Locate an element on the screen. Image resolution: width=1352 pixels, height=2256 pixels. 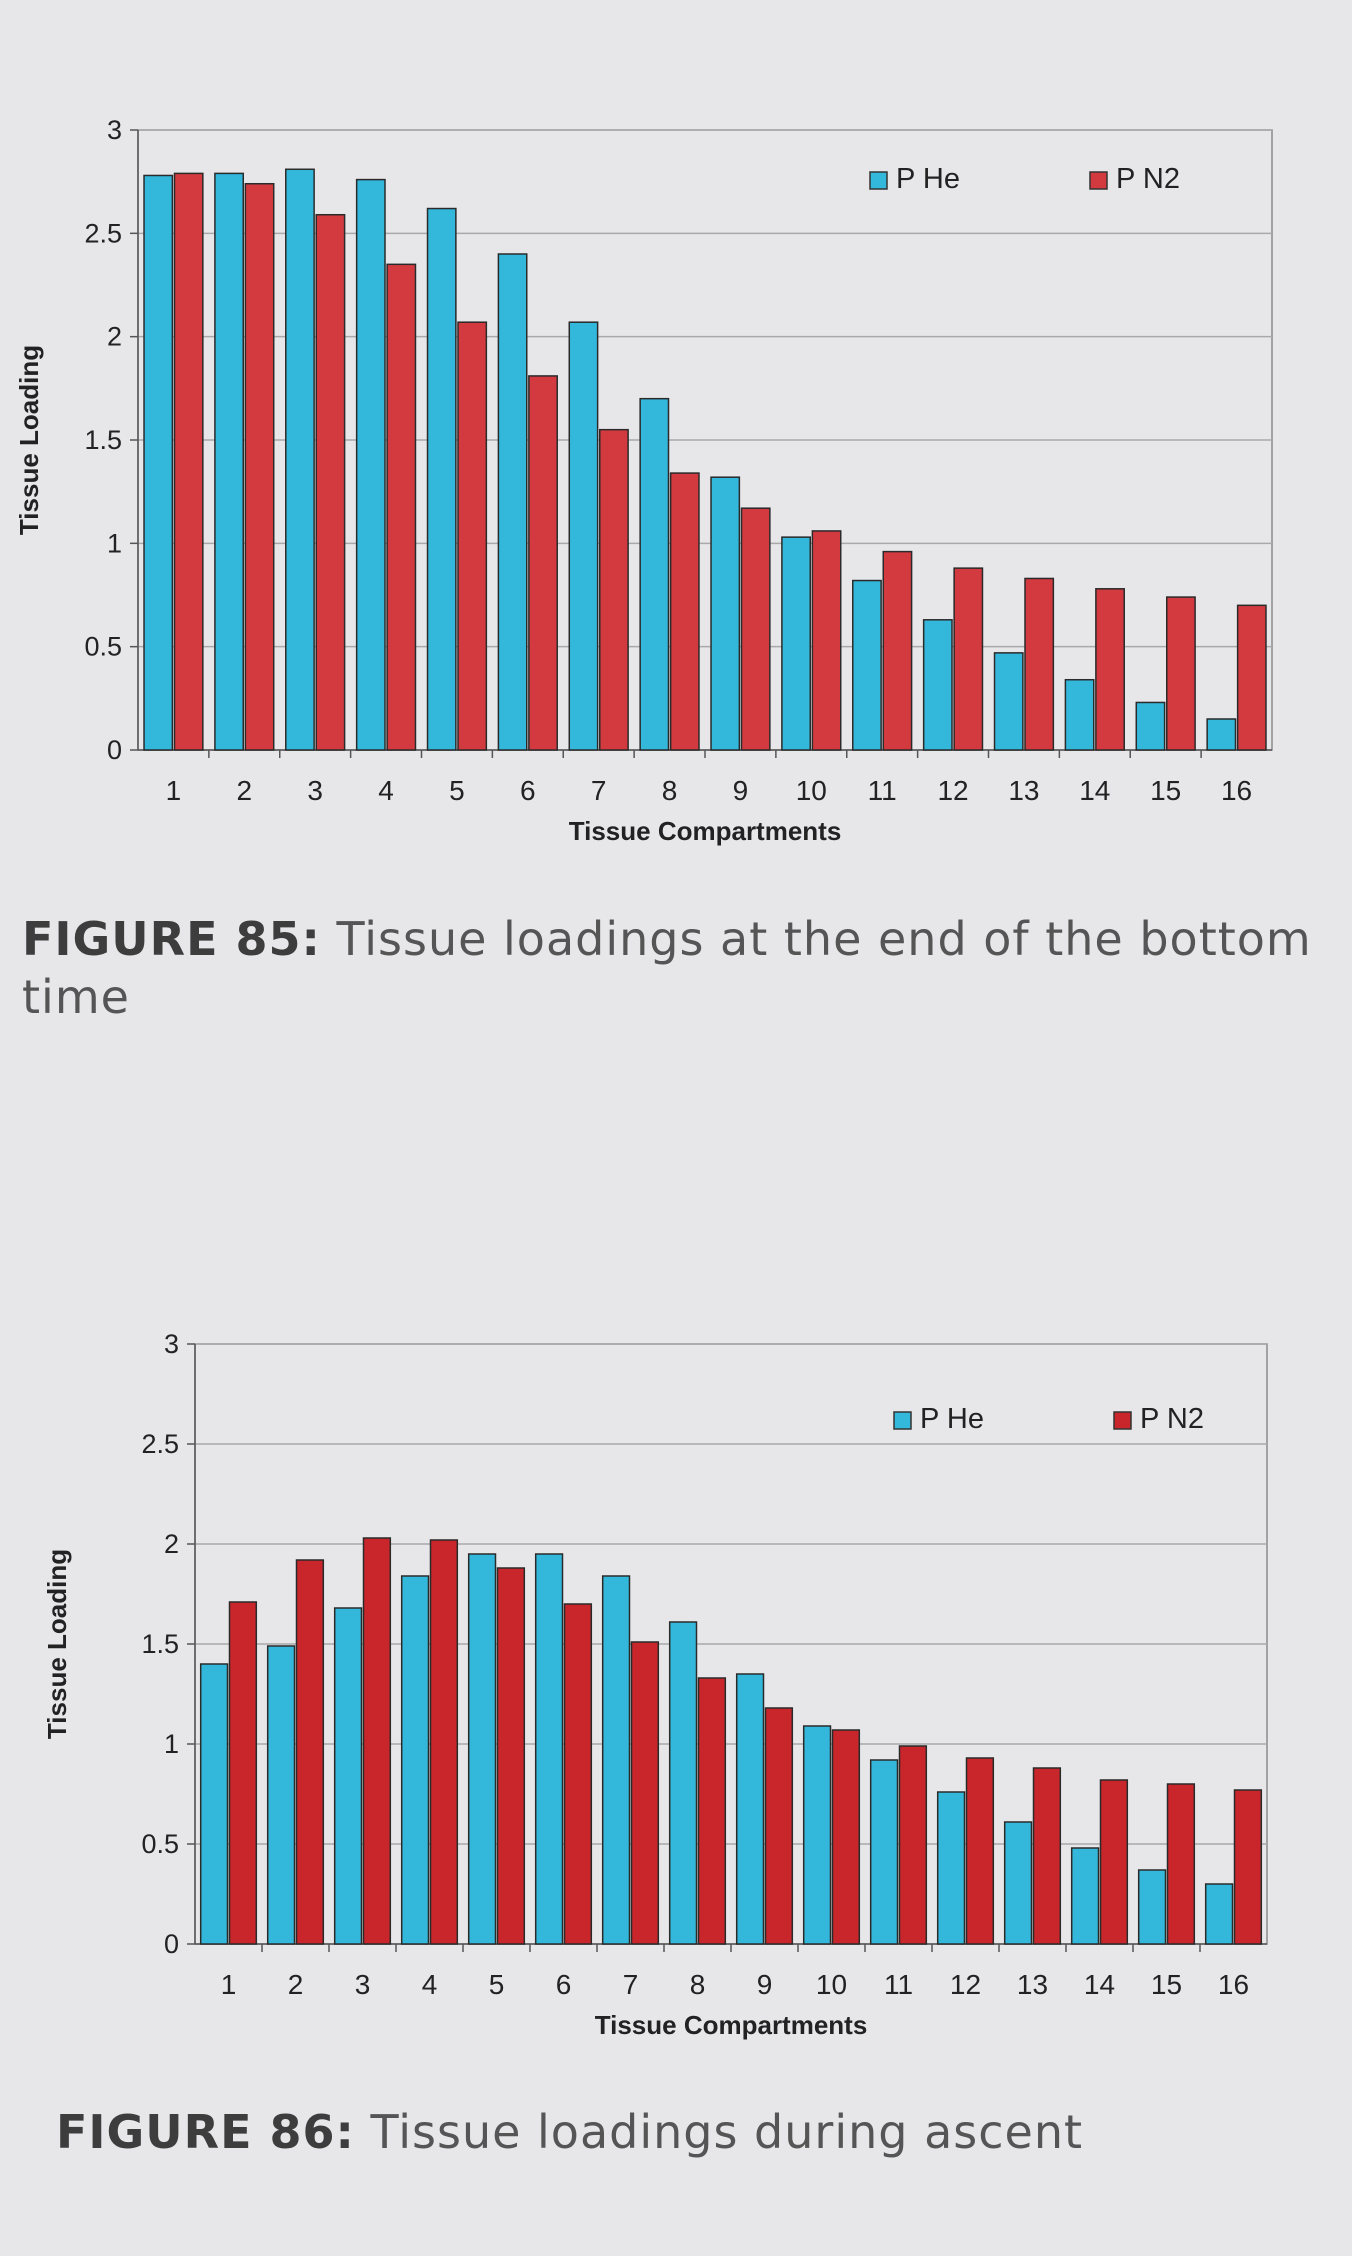
figure-86-label: FIGURE 86: is located at coordinates (205, 2132).